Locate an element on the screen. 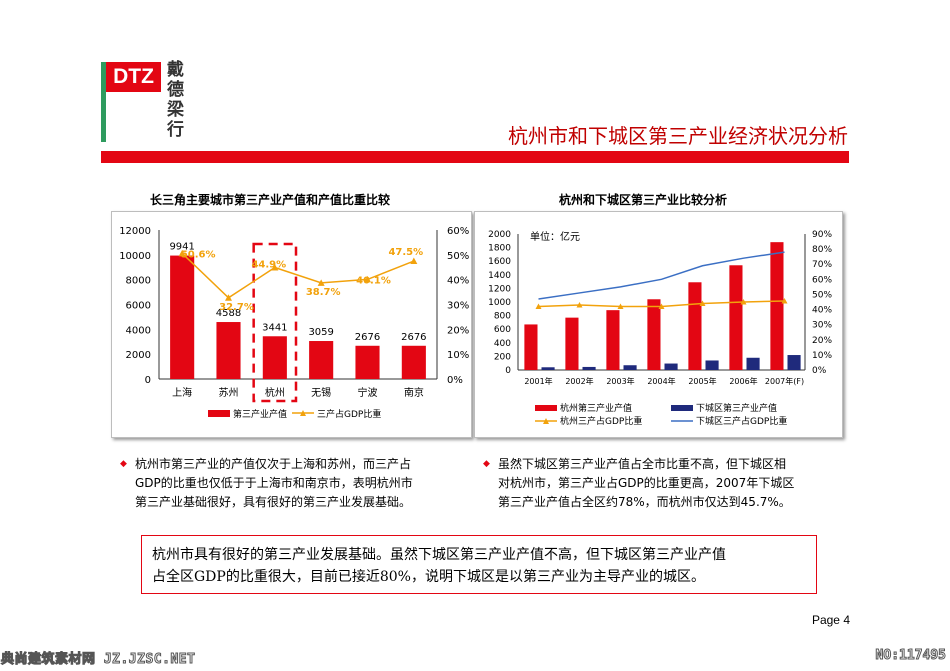 The height and width of the screenshot is (671, 950). bar-data-label: 3059 is located at coordinates (320, 332).